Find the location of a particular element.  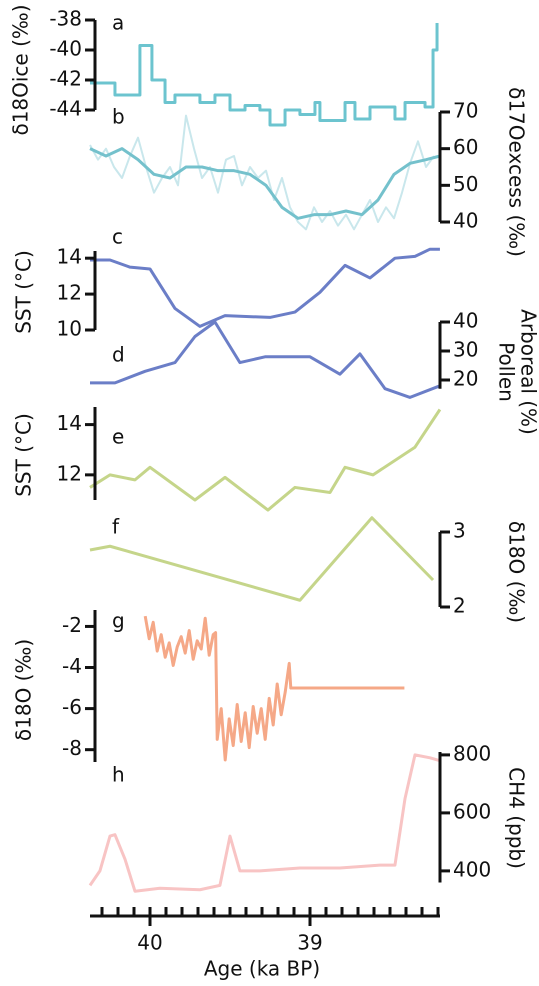

panel-letter: f is located at coordinates (116, 527).